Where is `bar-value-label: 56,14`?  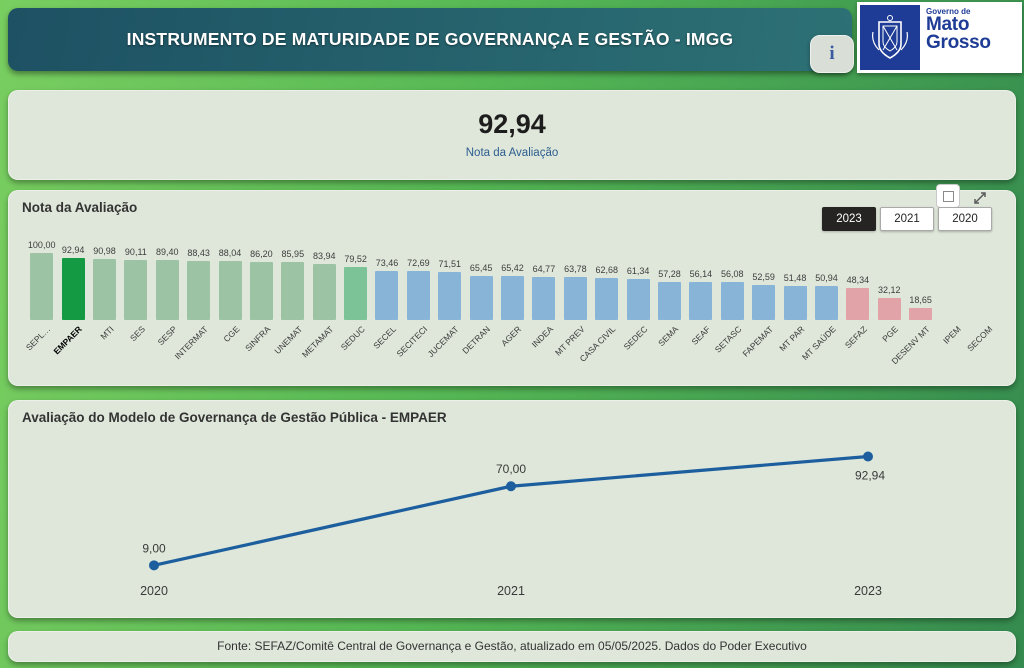 bar-value-label: 56,14 is located at coordinates (701, 274).